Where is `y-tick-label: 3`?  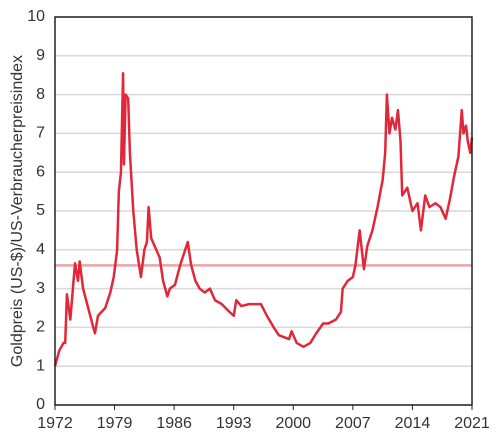 y-tick-label: 3 is located at coordinates (40, 288).